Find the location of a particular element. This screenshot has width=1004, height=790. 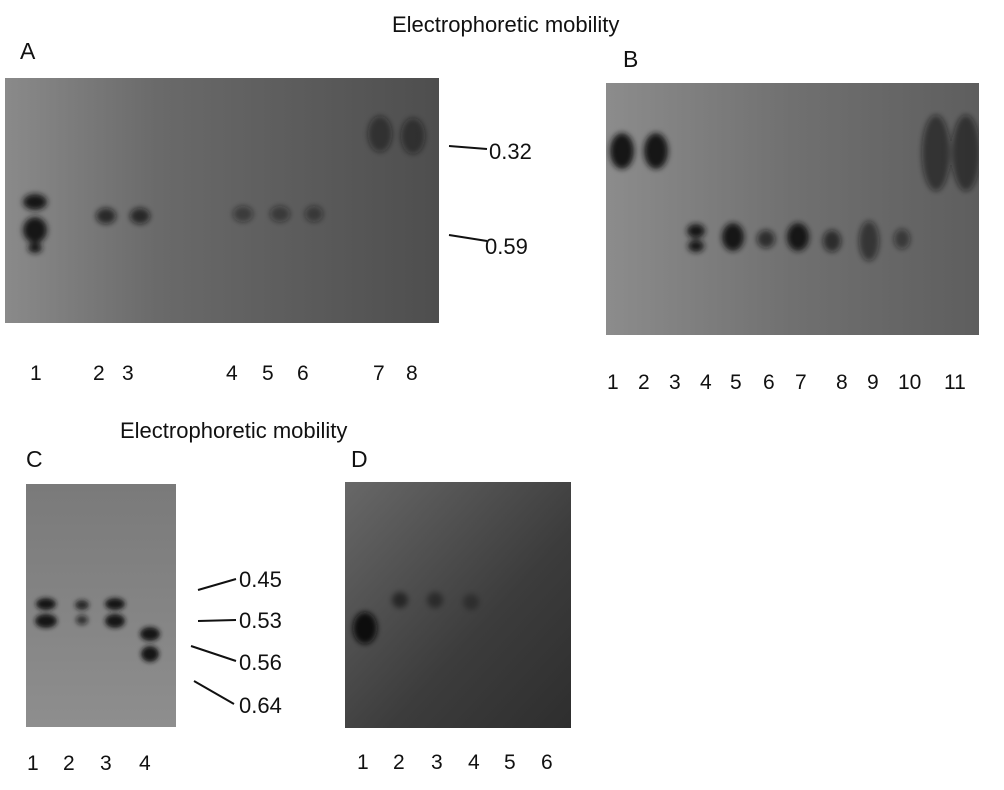

lane-label-b: 10 is located at coordinates (910, 382).